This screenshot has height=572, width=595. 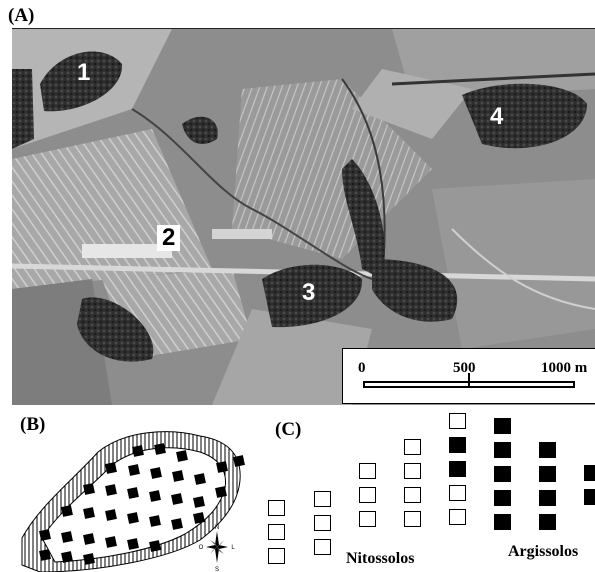 I want to click on compass-south: S, so click(x=217, y=569).